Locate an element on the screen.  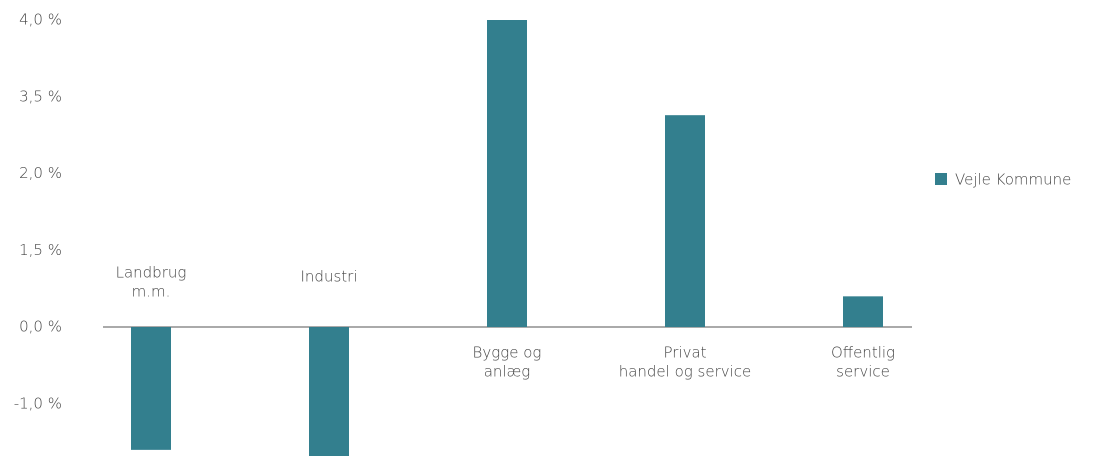
y-tick-label: 2,0 % is located at coordinates (40, 173).